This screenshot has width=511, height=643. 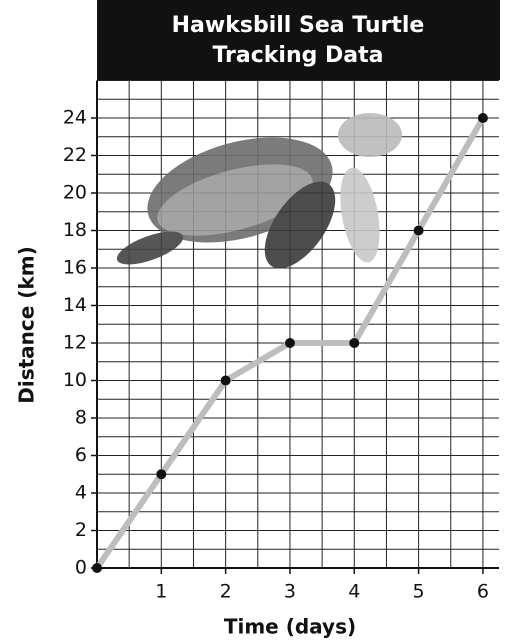 What do you see at coordinates (161, 592) in the screenshot?
I see `x-tick-label: 1` at bounding box center [161, 592].